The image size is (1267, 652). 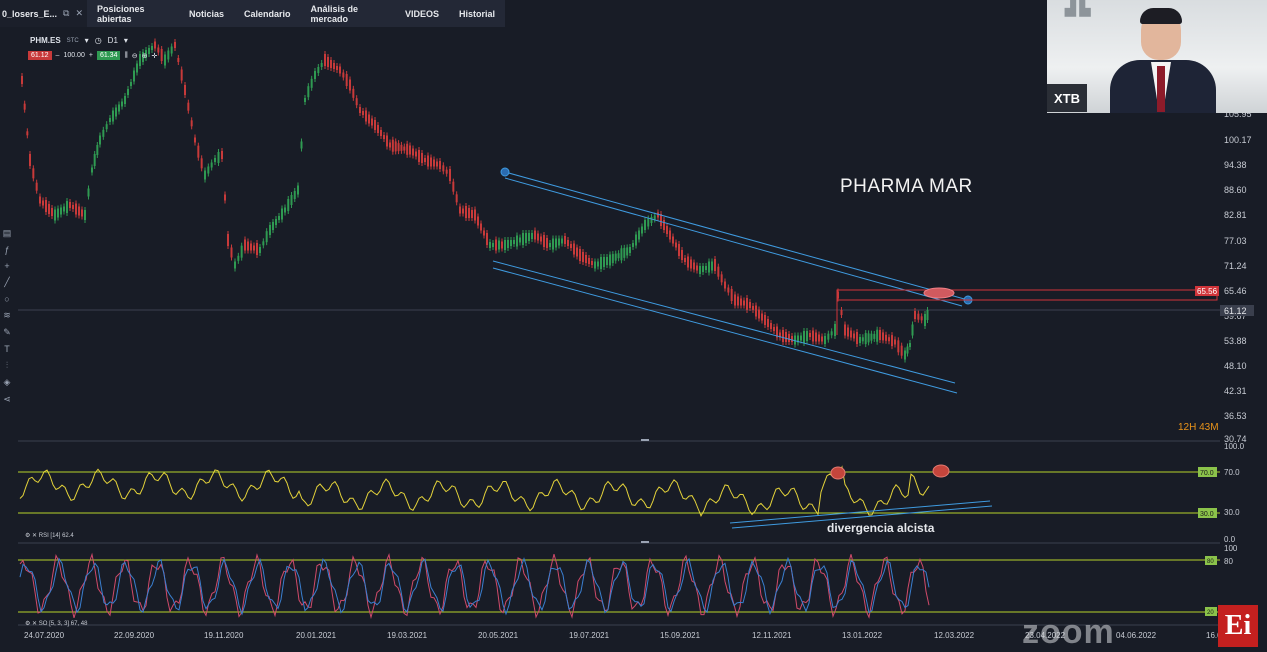 What do you see at coordinates (476, 13) in the screenshot?
I see `tab-history: Historial` at bounding box center [476, 13].